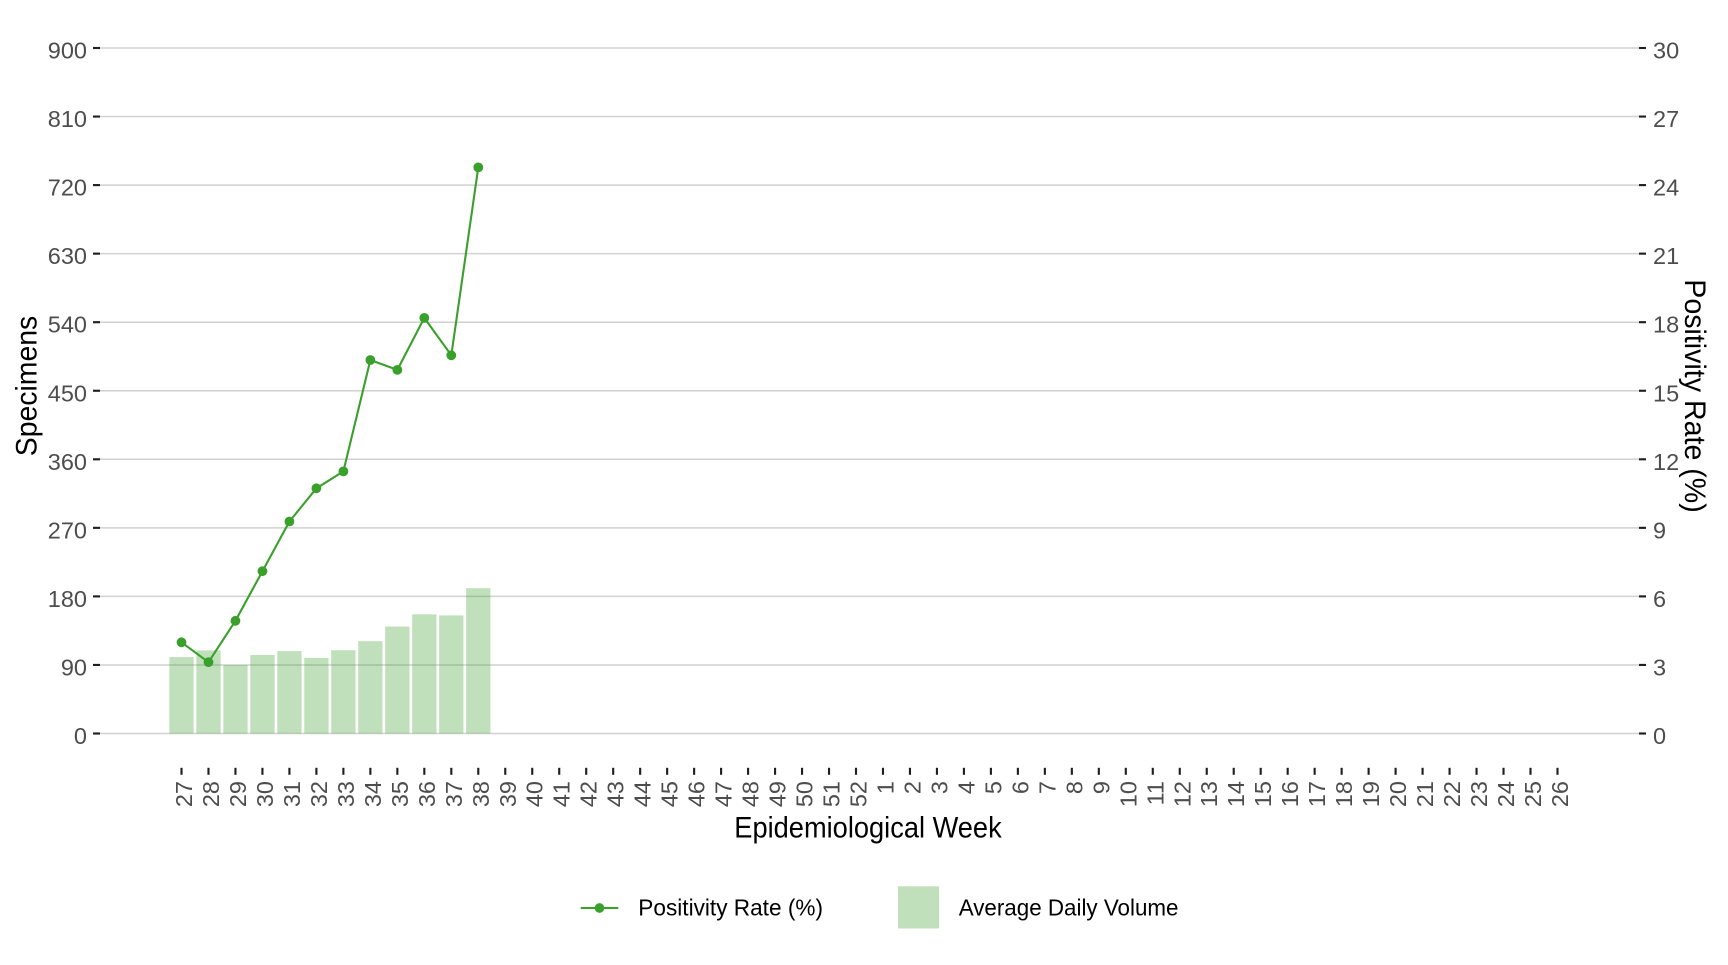  Describe the element at coordinates (454, 794) in the screenshot. I see `svg-text: 37` at that location.